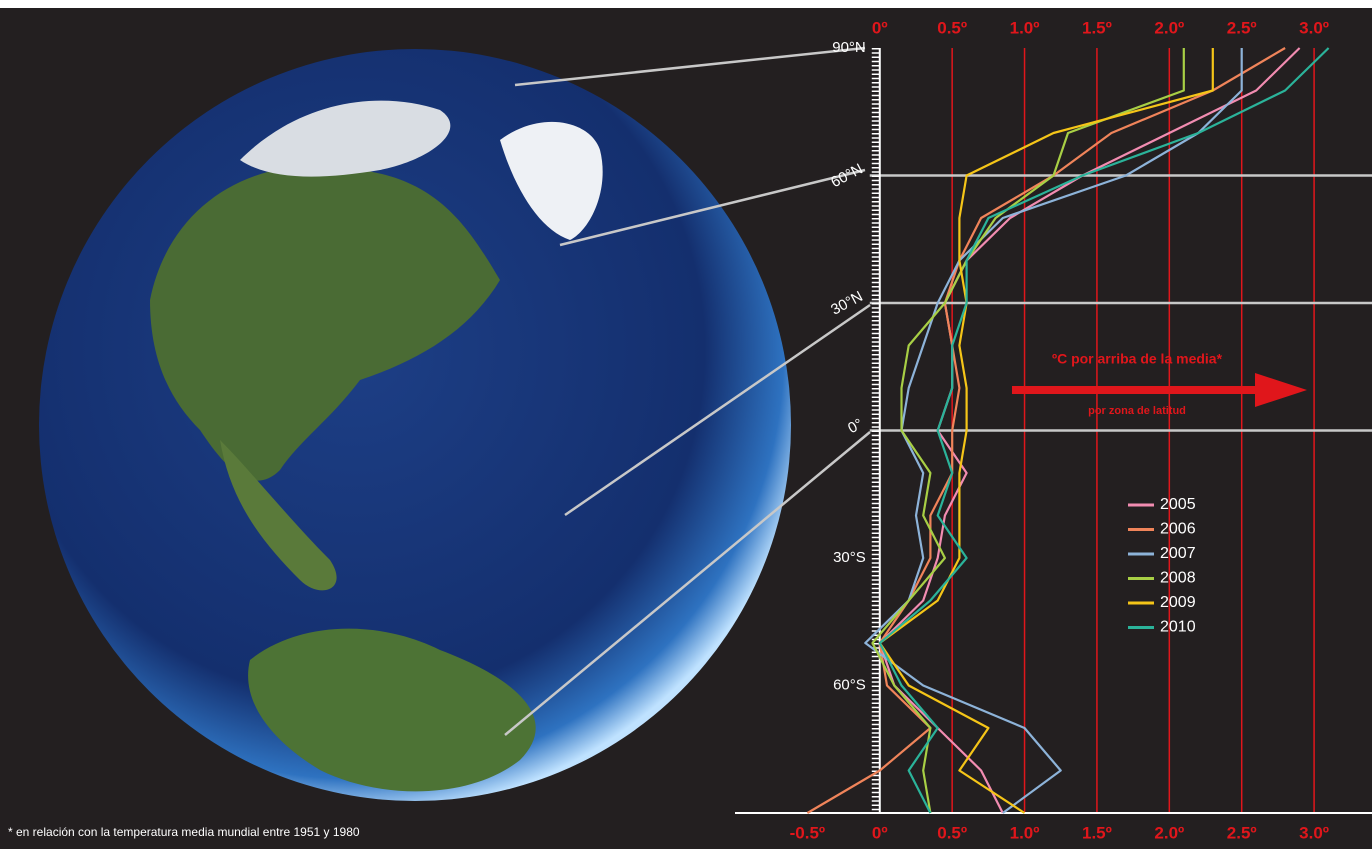 Image resolution: width=1372 pixels, height=849 pixels. What do you see at coordinates (1178, 553) in the screenshot?
I see `legend-label: 2007` at bounding box center [1178, 553].